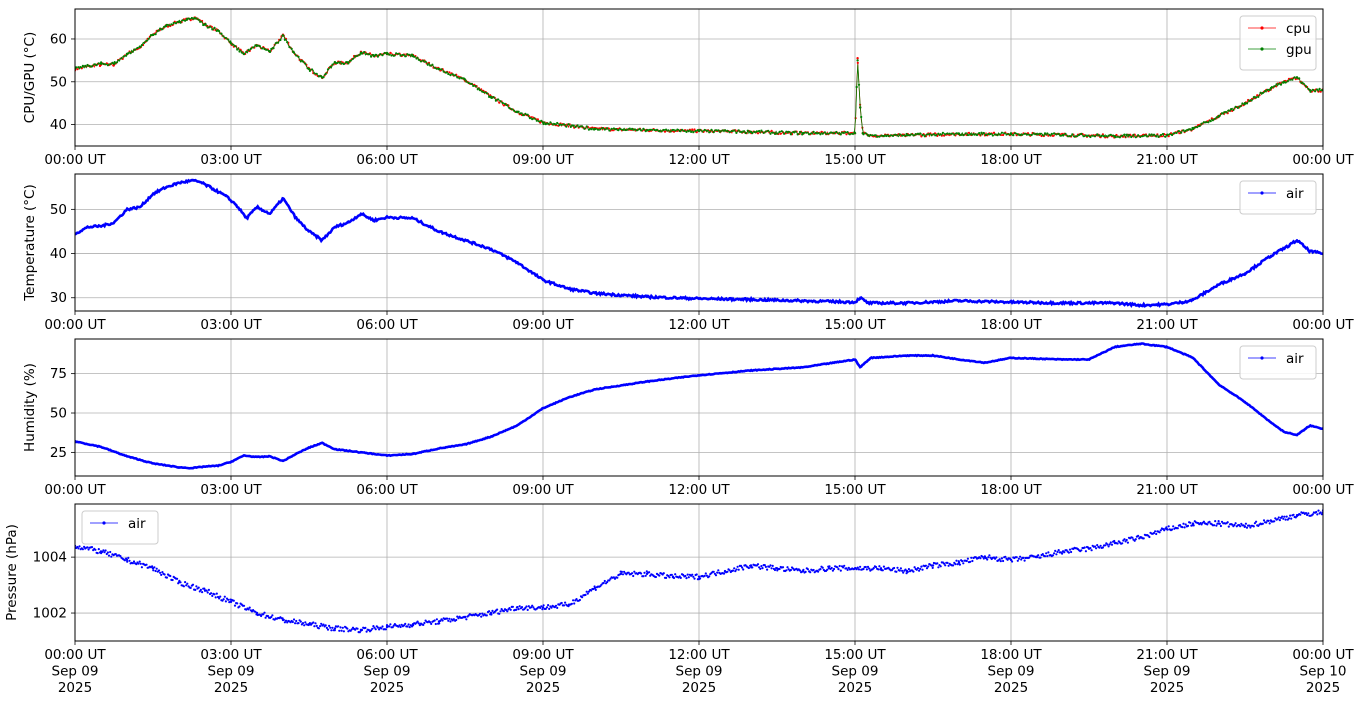 The image size is (1364, 707). What do you see at coordinates (1323, 325) in the screenshot?
I see `x-tick-label-line: 00:00 UT` at bounding box center [1323, 325].